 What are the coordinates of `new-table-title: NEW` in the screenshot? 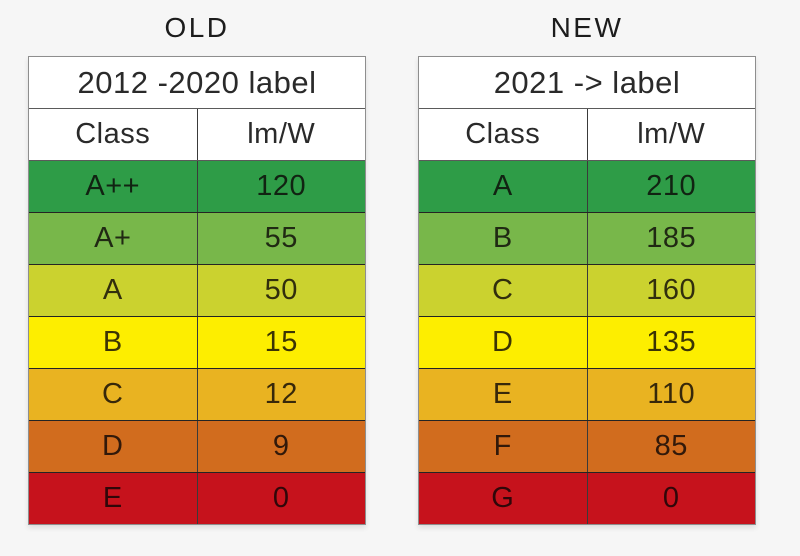 It's located at (587, 27).